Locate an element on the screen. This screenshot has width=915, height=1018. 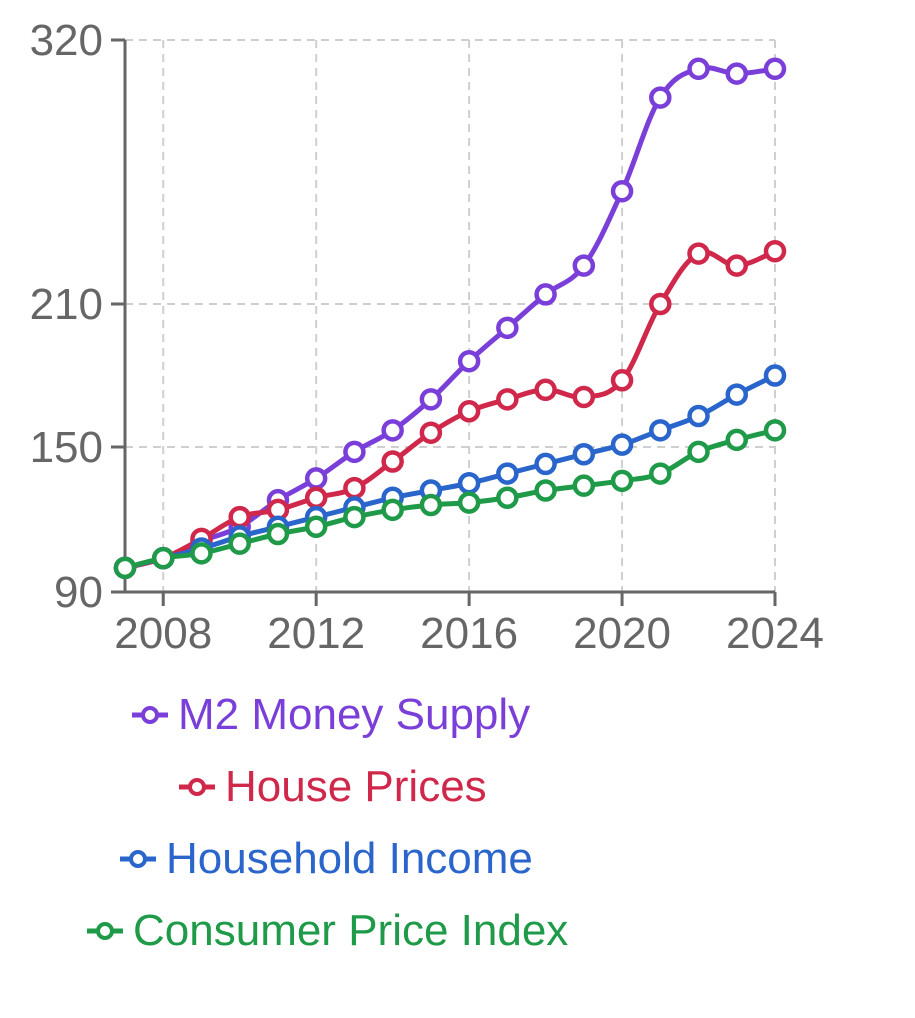
legend-item-m2-money-supply: M2 Money Supply is located at coordinates (330, 715).